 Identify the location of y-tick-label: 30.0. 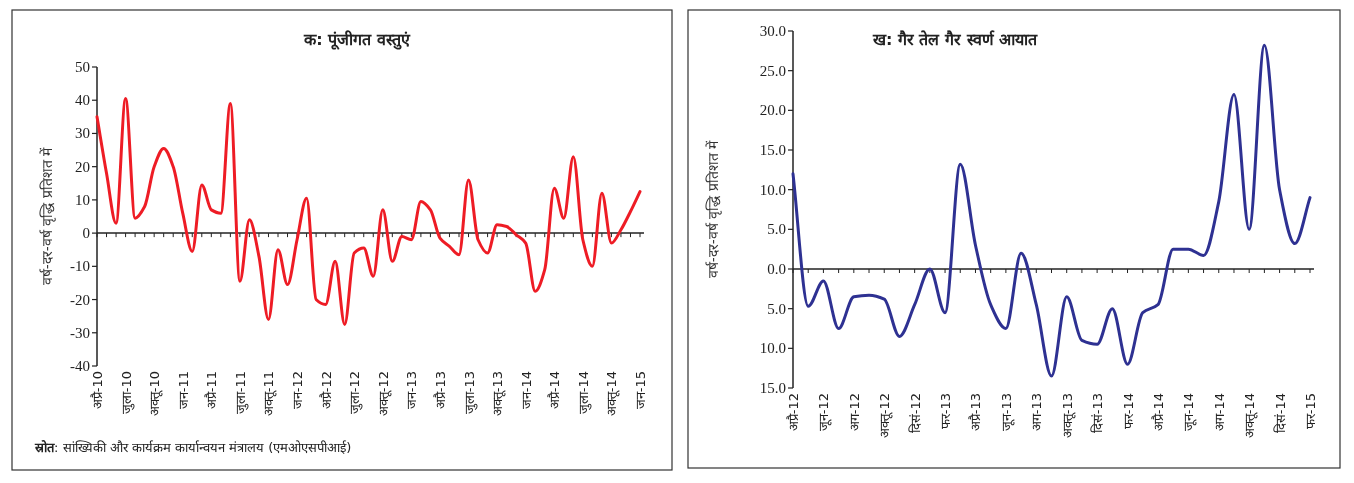
(772, 31).